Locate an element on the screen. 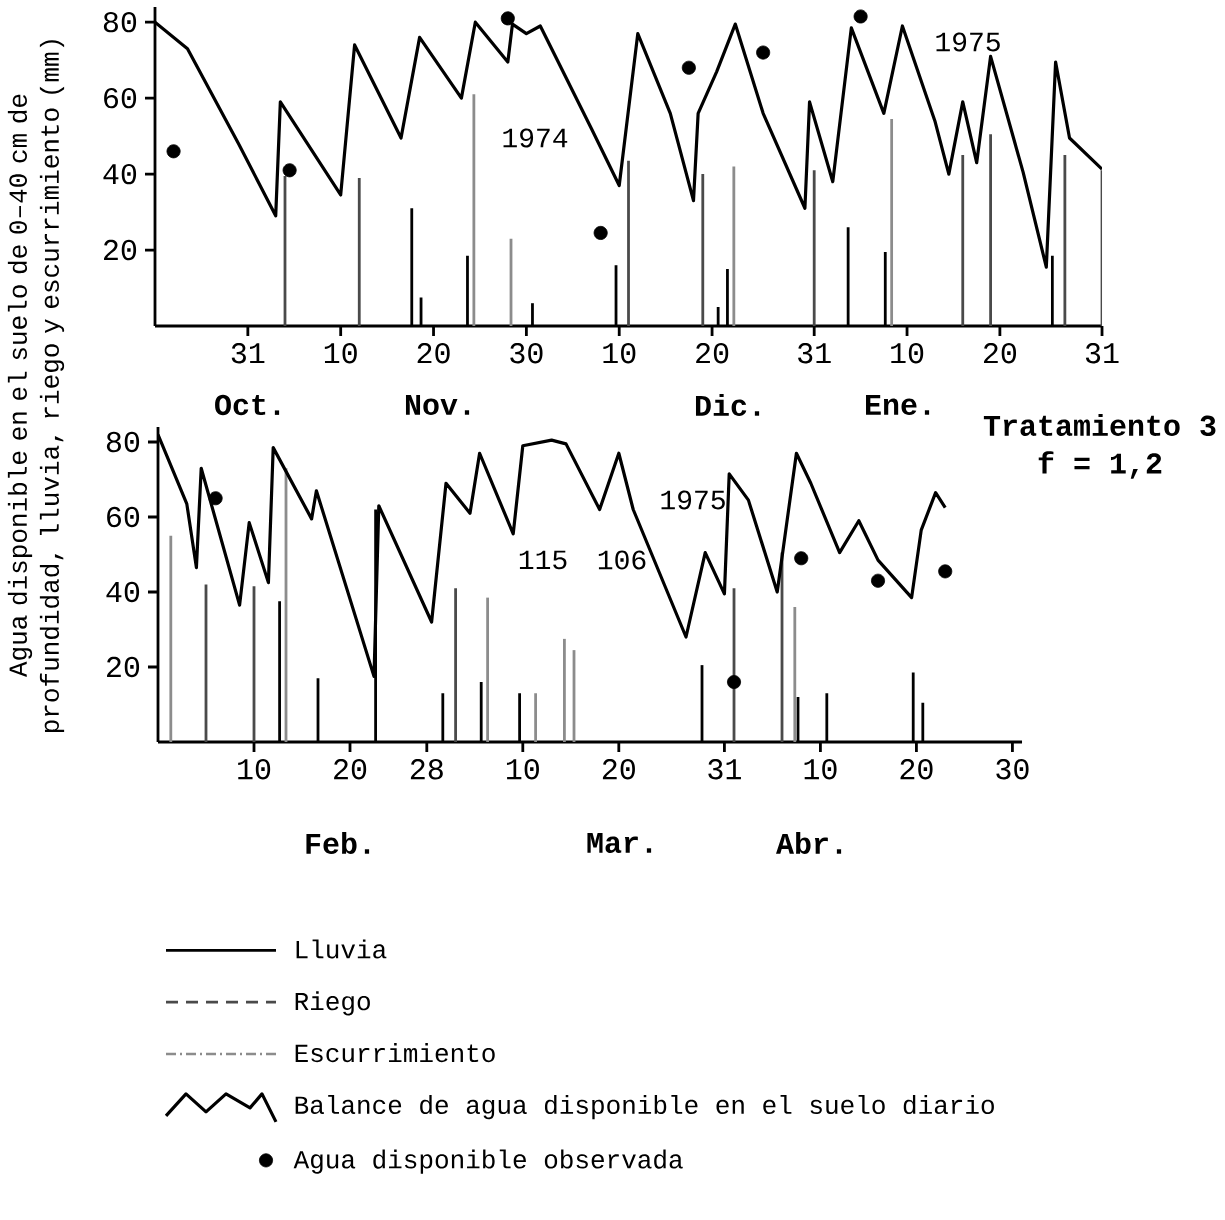 The height and width of the screenshot is (1220, 1225). text: Dic. is located at coordinates (727, 404).